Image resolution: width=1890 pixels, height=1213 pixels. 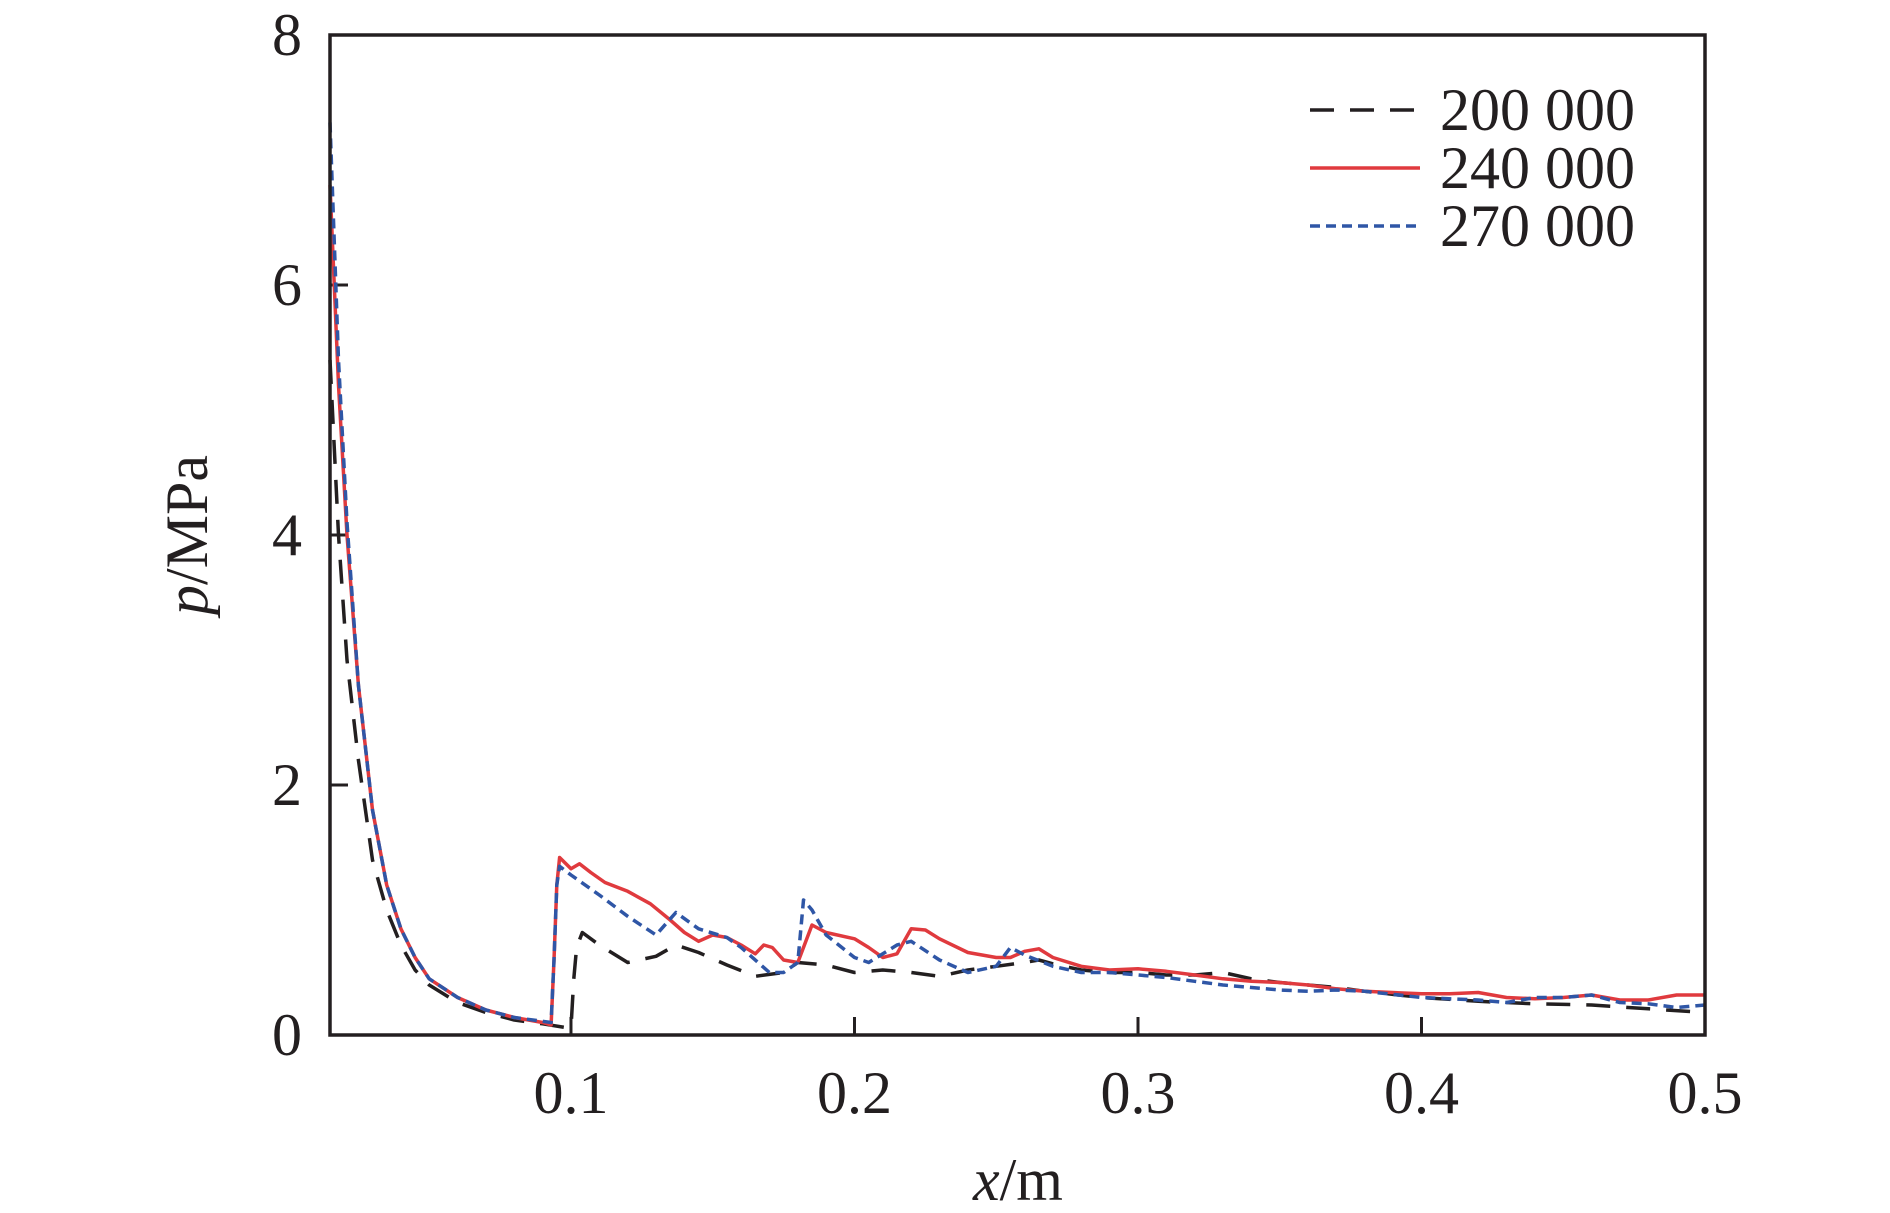 What do you see at coordinates (1537, 110) in the screenshot?
I see `legend-label-1: 200 000` at bounding box center [1537, 110].